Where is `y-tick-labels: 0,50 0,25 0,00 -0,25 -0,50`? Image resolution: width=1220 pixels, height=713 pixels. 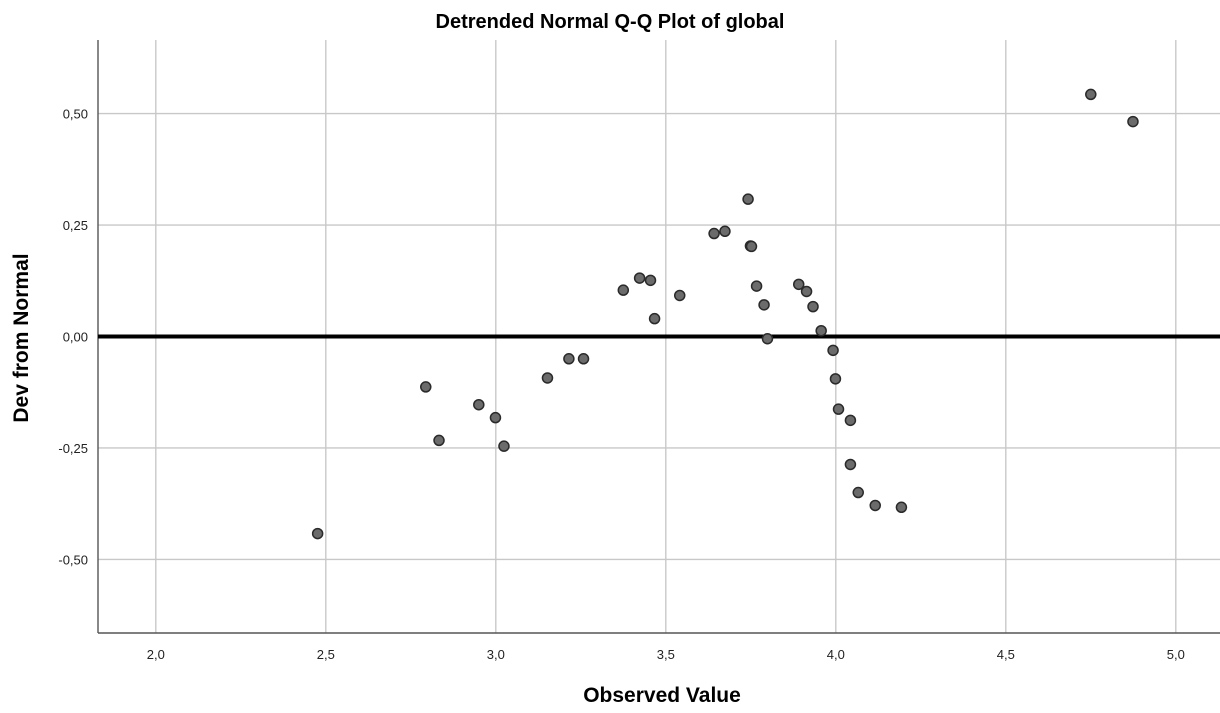 y-tick-labels: 0,50 0,25 0,00 -0,25 -0,50 is located at coordinates (73, 337).